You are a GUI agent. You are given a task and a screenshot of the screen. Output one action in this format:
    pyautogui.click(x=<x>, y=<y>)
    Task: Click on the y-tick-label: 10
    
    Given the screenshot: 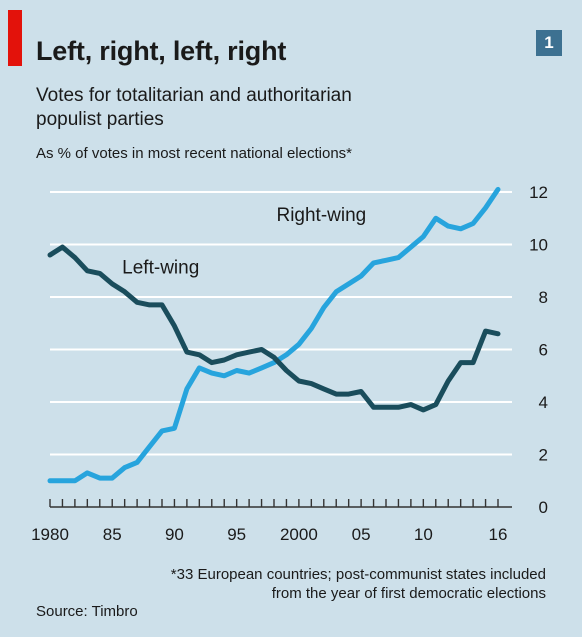 What is the action you would take?
    pyautogui.click(x=538, y=245)
    